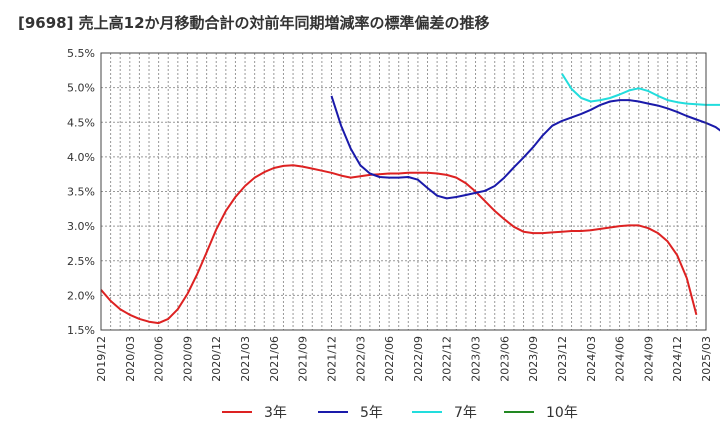  What do you see at coordinates (504, 359) in the screenshot?
I see `x-tick-label: 2023/06` at bounding box center [504, 359].